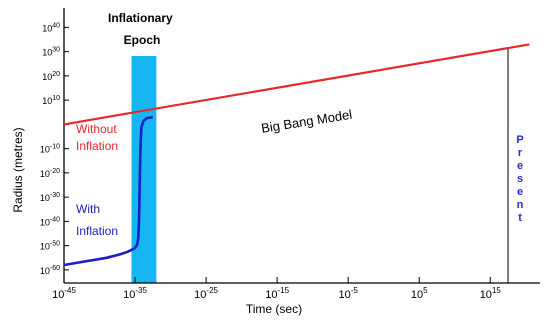  What do you see at coordinates (18, 169) in the screenshot?
I see `y-axis-title: Radius (metres)` at bounding box center [18, 169].